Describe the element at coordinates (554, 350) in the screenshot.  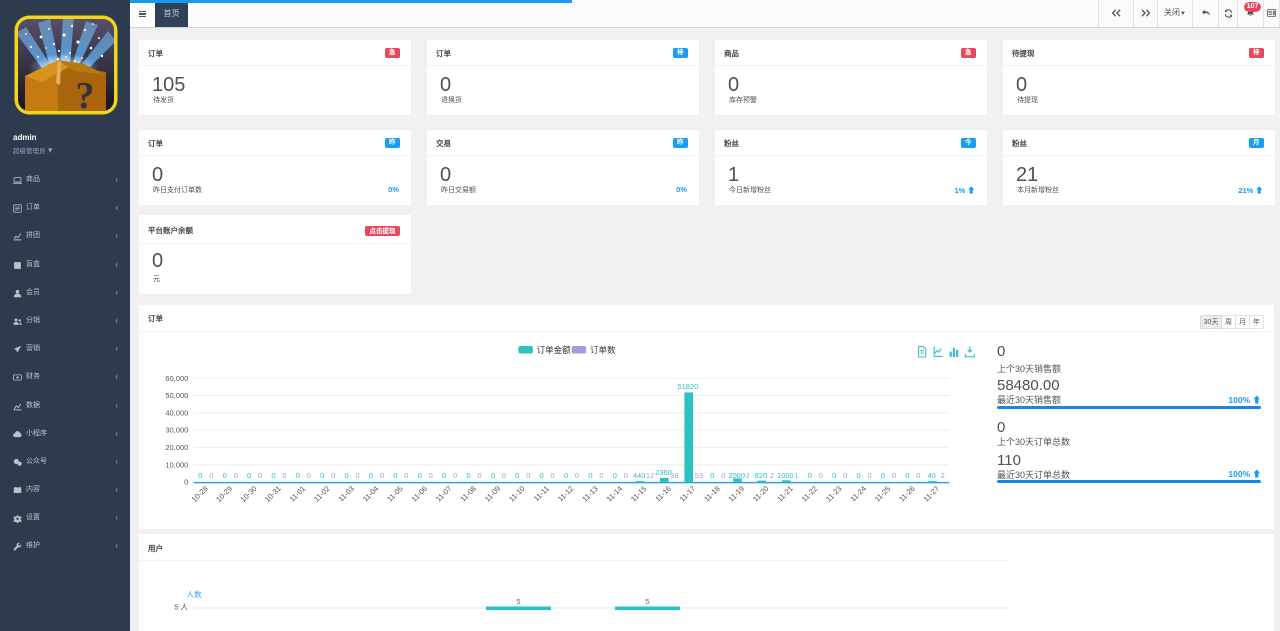
I see `svg-text: 订单金额` at that location.